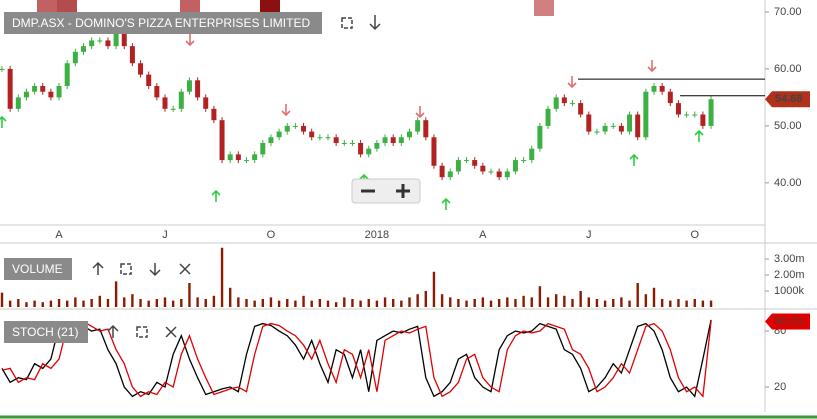  Describe the element at coordinates (788, 69) in the screenshot. I see `y-tick-label: 60.00` at that location.